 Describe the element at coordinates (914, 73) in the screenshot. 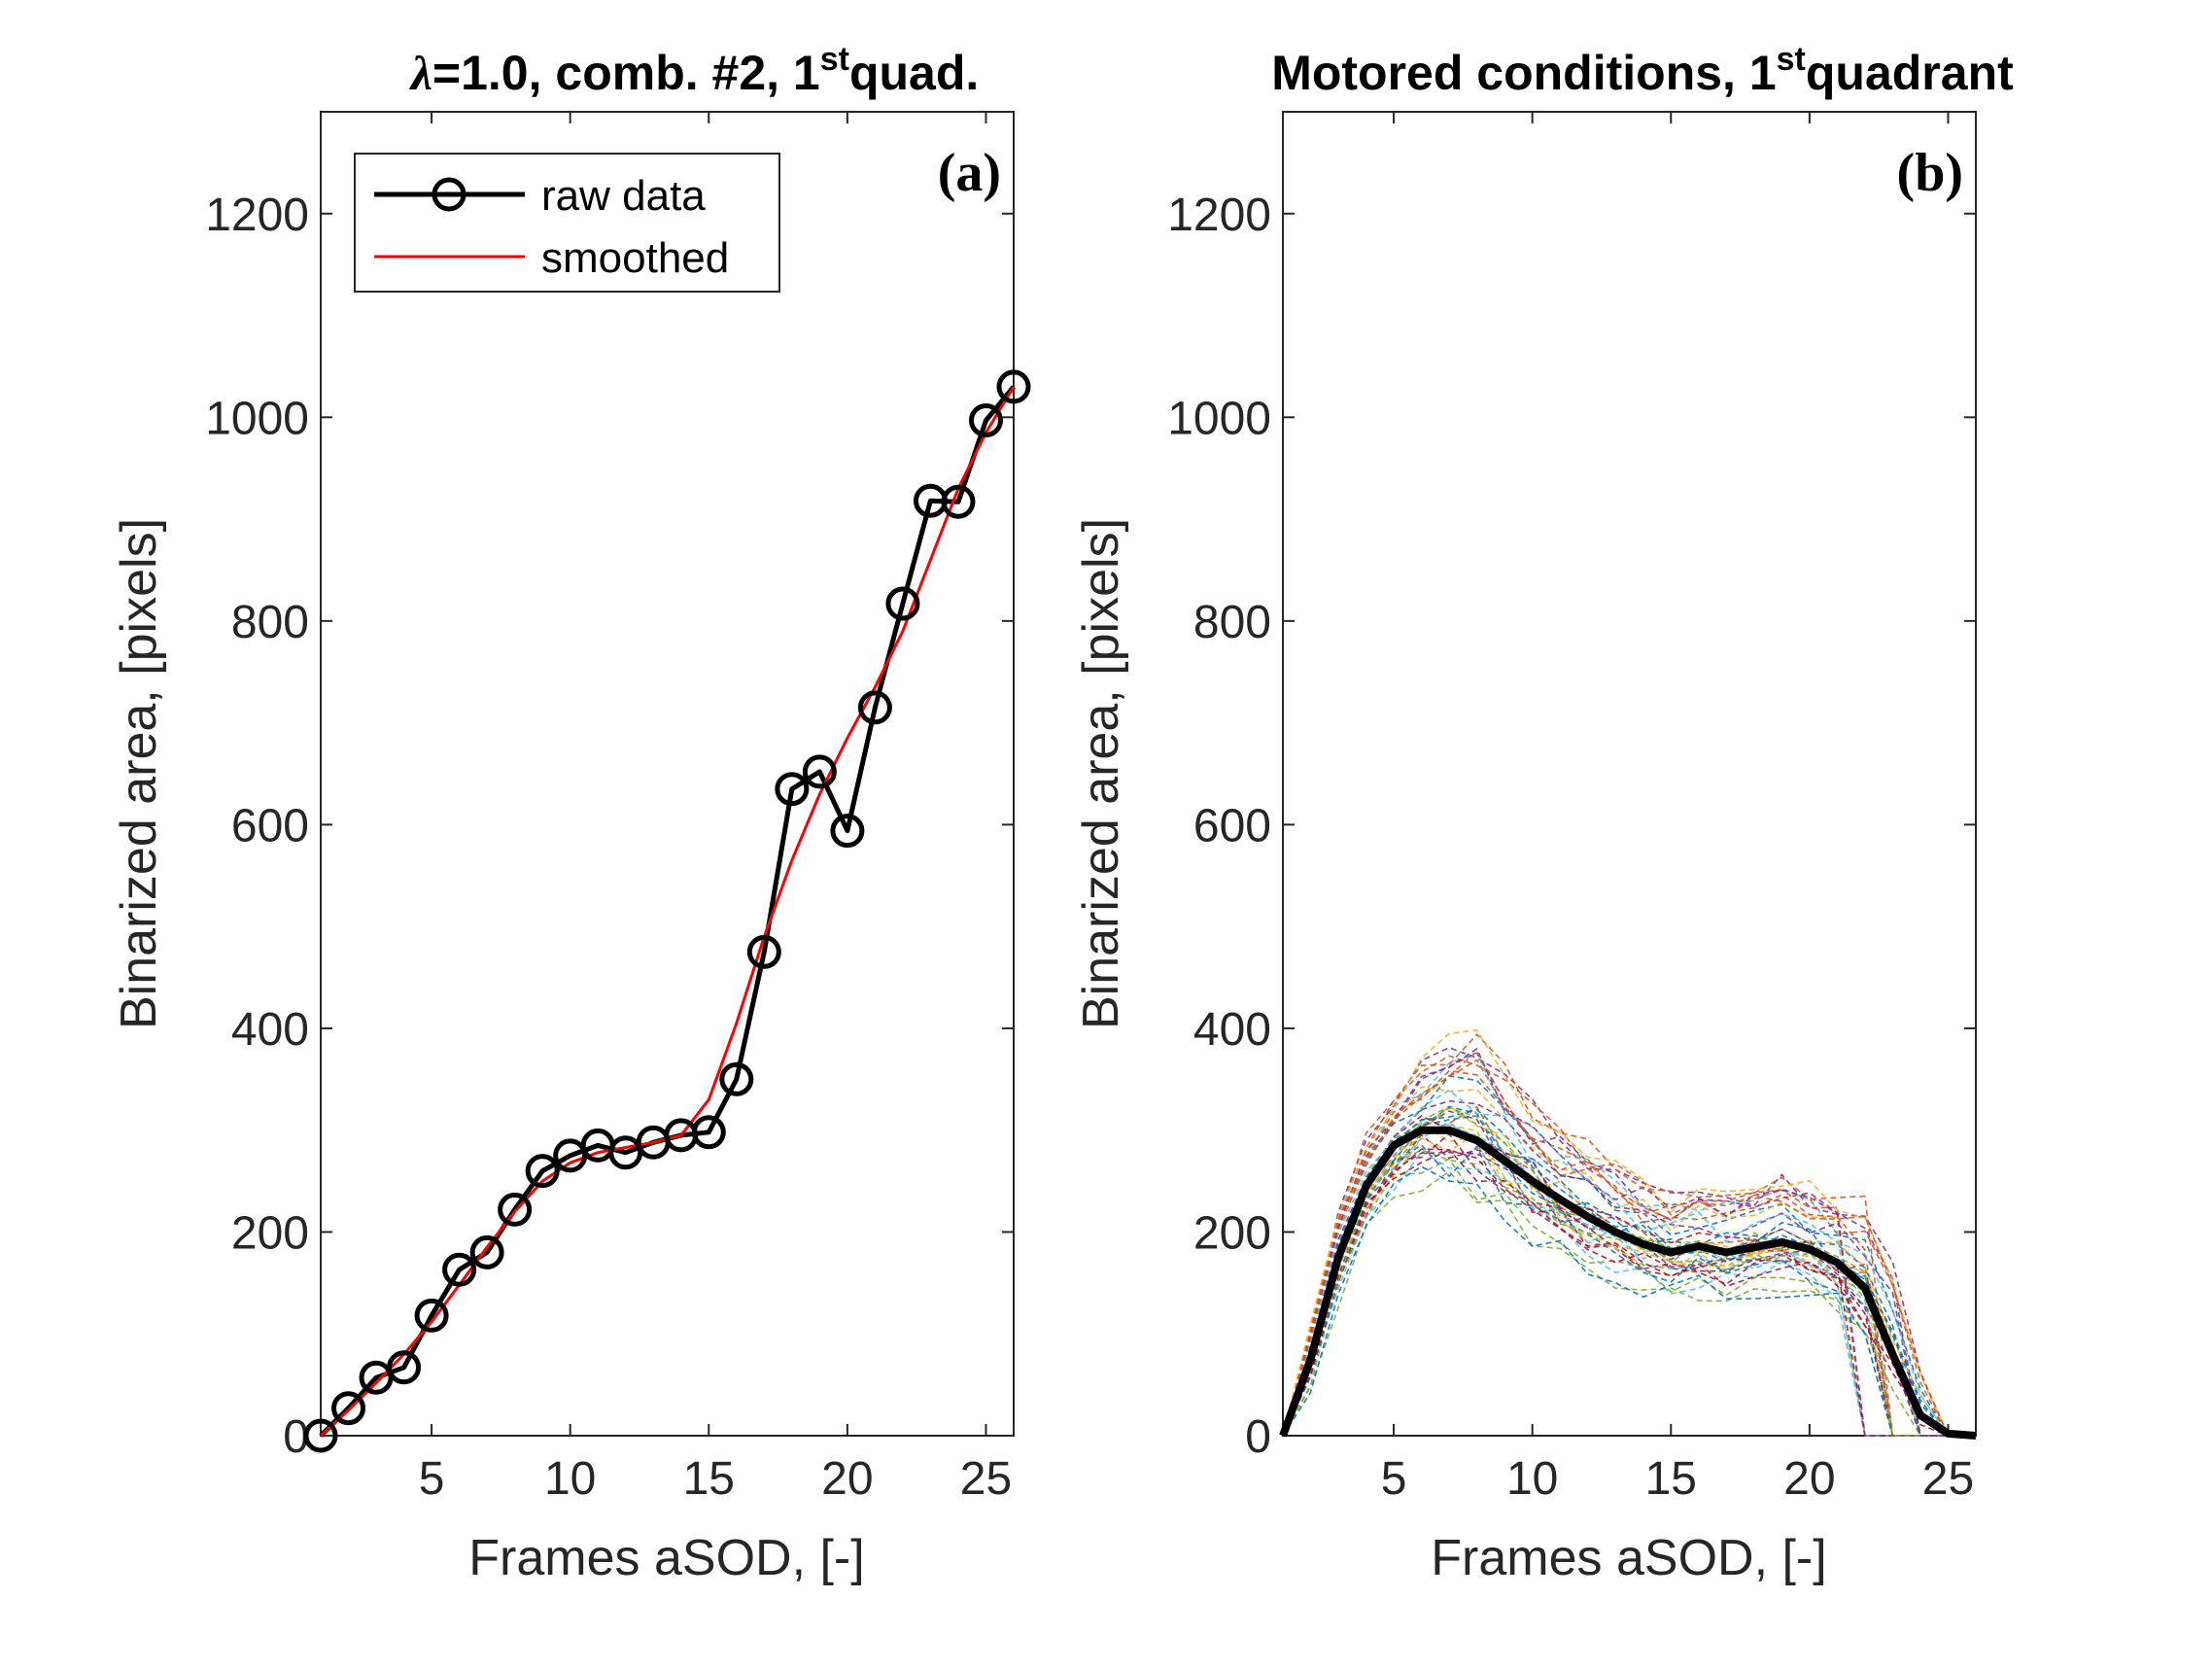

I see `panel-a-title-tail: quad.` at that location.